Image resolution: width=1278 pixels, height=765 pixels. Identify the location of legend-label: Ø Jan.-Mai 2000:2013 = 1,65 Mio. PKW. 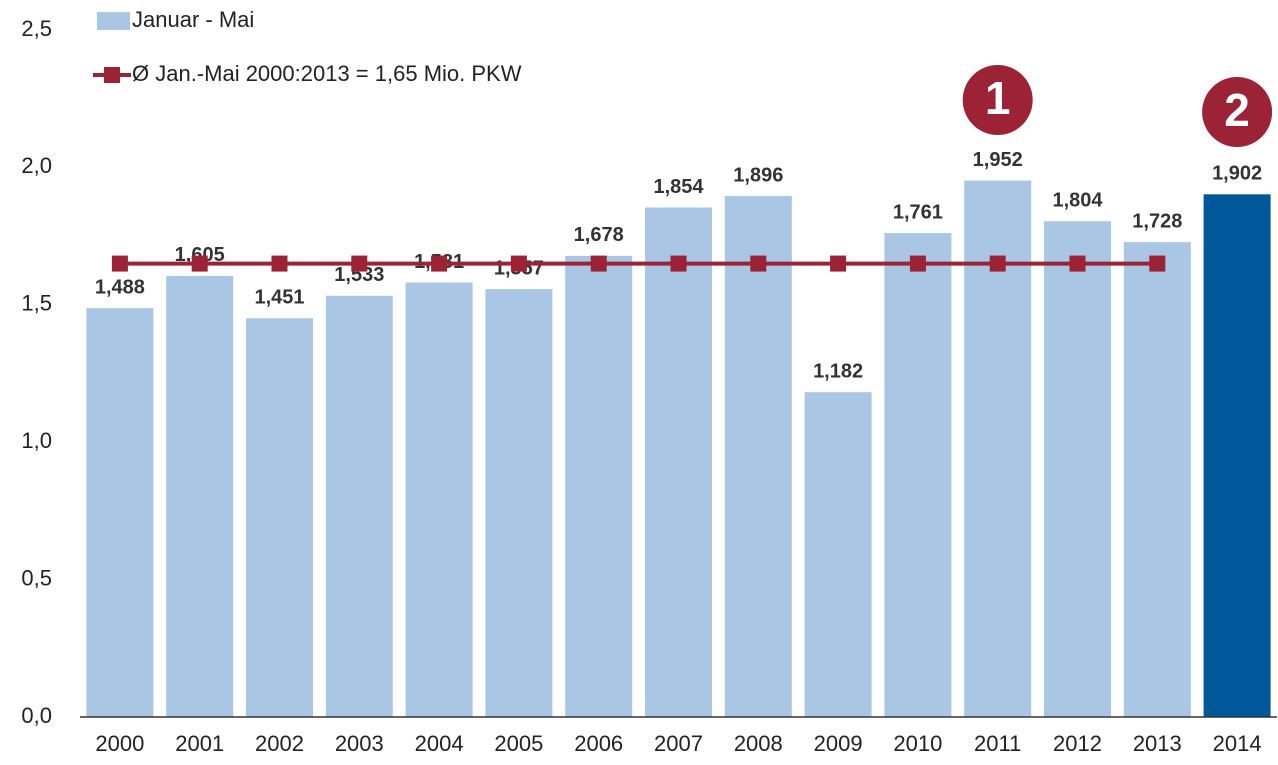
(327, 73).